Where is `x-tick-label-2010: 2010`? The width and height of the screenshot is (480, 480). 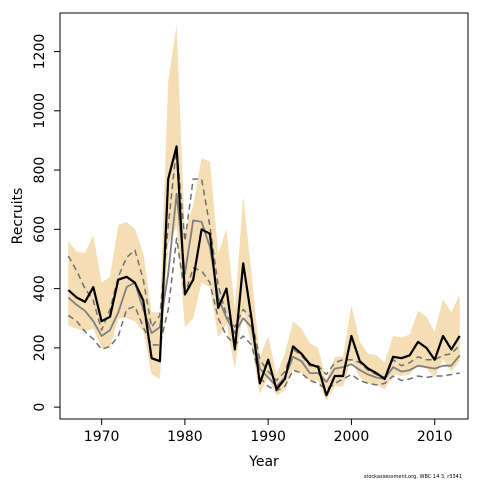
x-tick-label-2010: 2010 is located at coordinates (435, 437).